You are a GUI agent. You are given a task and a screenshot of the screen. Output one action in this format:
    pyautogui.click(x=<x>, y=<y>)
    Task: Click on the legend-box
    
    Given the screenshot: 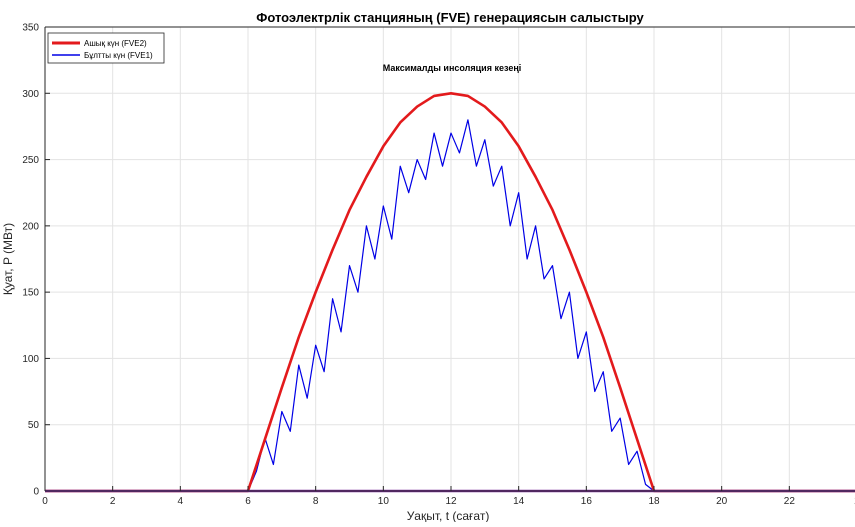 What is the action you would take?
    pyautogui.click(x=106, y=48)
    